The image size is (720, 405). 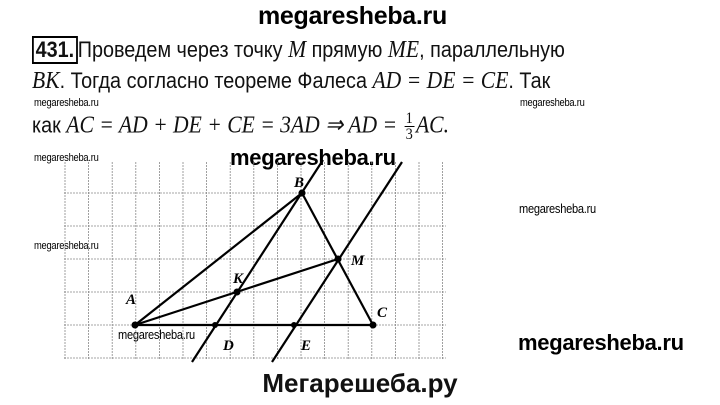 What do you see at coordinates (360, 383) in the screenshot?
I see `footer-title: Мегарешеба.ру` at bounding box center [360, 383].